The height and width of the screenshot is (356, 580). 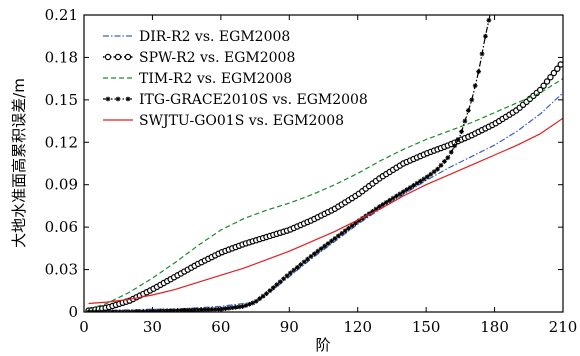 I want to click on legend-item: ITG-GRACE2010S vs. EGM2008, so click(x=235, y=100).